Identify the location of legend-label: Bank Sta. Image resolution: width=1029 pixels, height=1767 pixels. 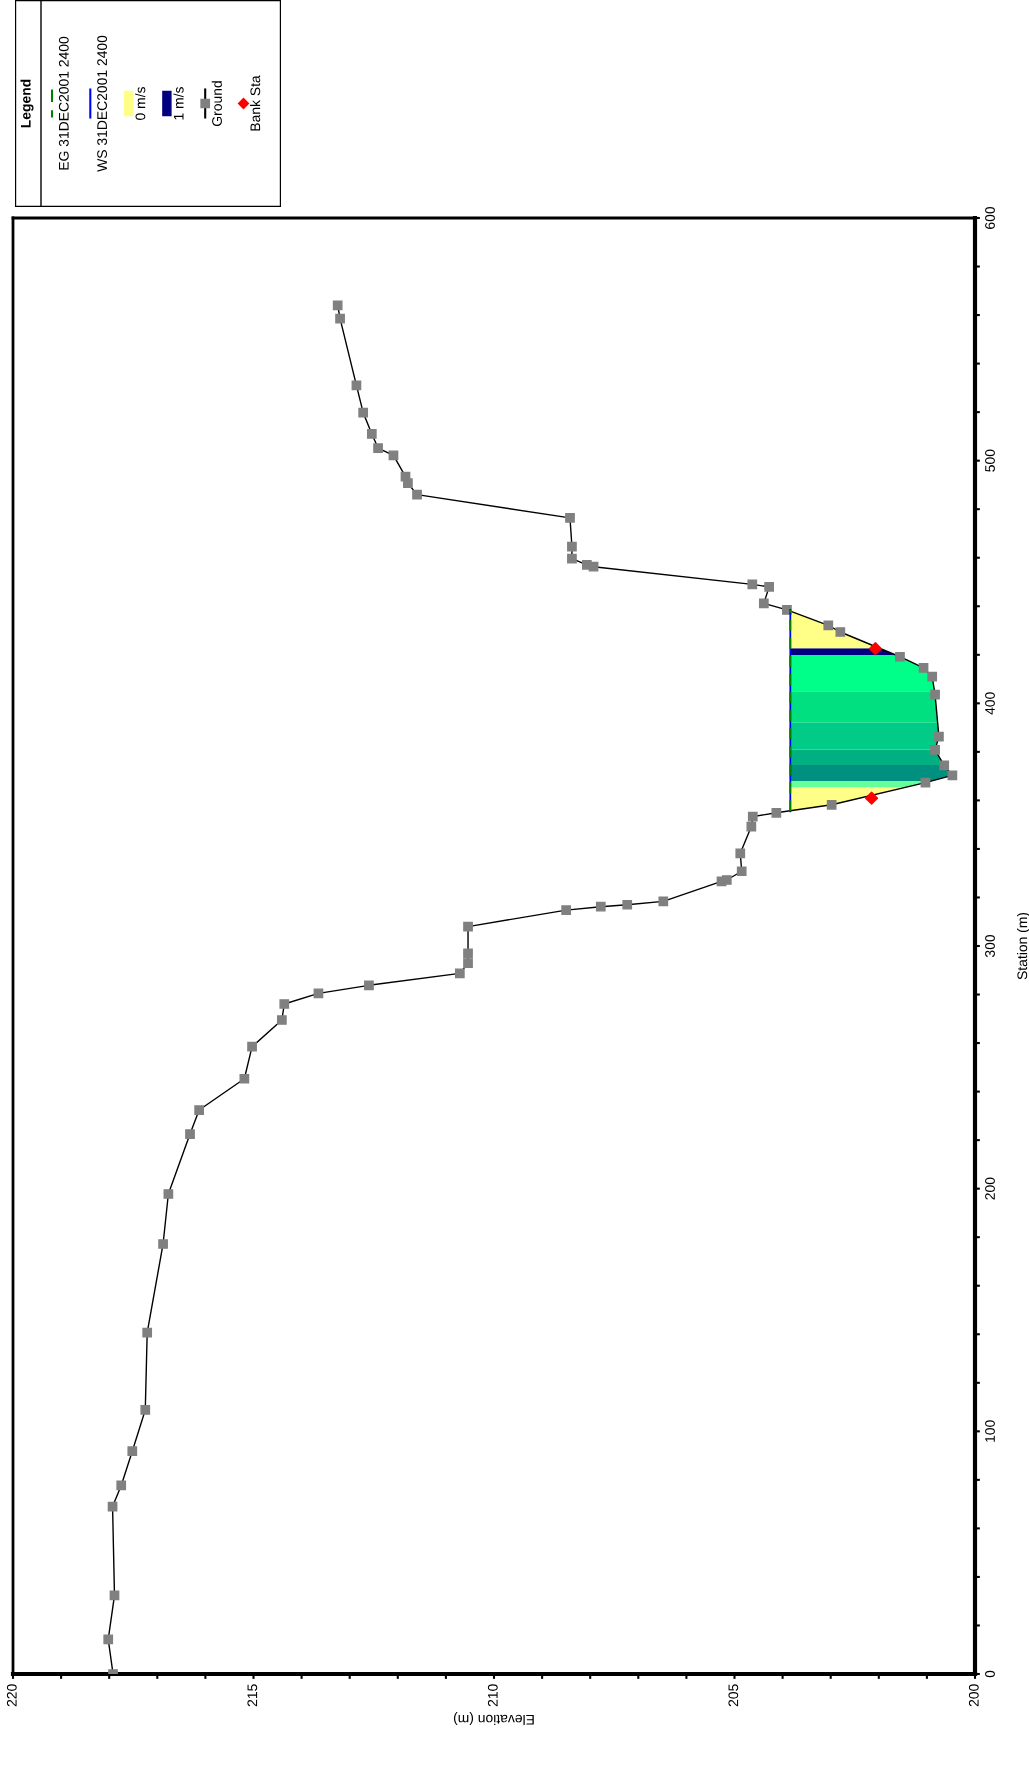
(255, 103).